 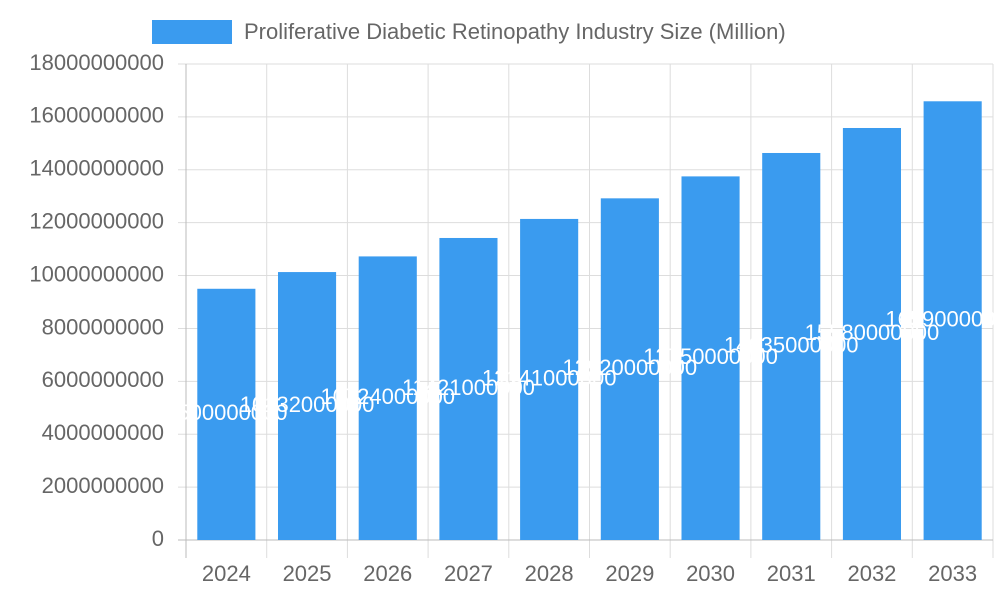 What do you see at coordinates (468, 573) in the screenshot?
I see `x-tick-label: 2027` at bounding box center [468, 573].